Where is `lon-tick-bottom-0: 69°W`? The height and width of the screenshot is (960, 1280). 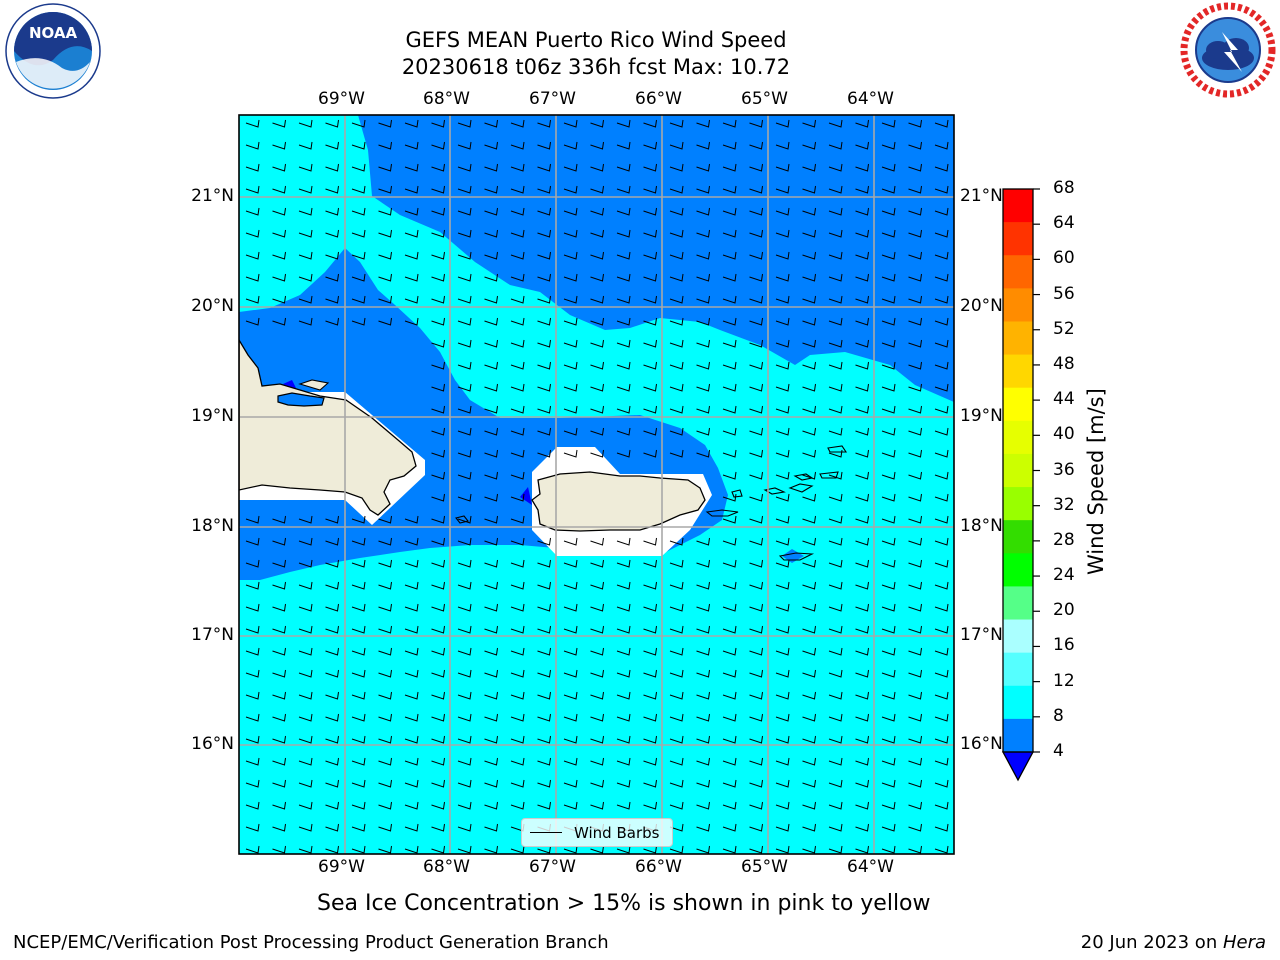 lon-tick-bottom-0: 69°W is located at coordinates (341, 867).